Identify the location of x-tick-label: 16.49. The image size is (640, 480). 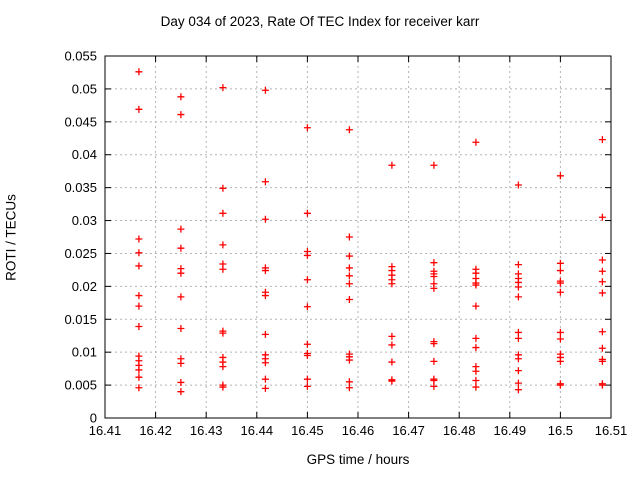
(510, 430).